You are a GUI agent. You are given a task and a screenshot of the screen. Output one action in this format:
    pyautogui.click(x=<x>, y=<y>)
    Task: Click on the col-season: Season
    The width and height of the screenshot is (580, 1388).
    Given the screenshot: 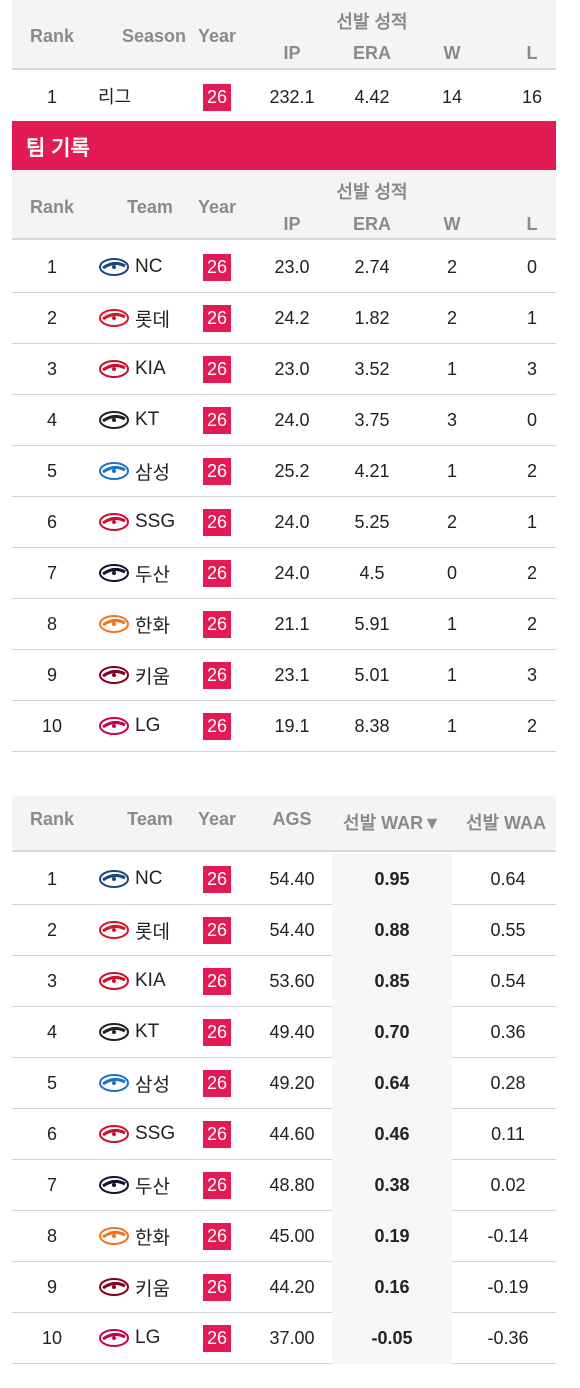 What is the action you would take?
    pyautogui.click(x=154, y=36)
    